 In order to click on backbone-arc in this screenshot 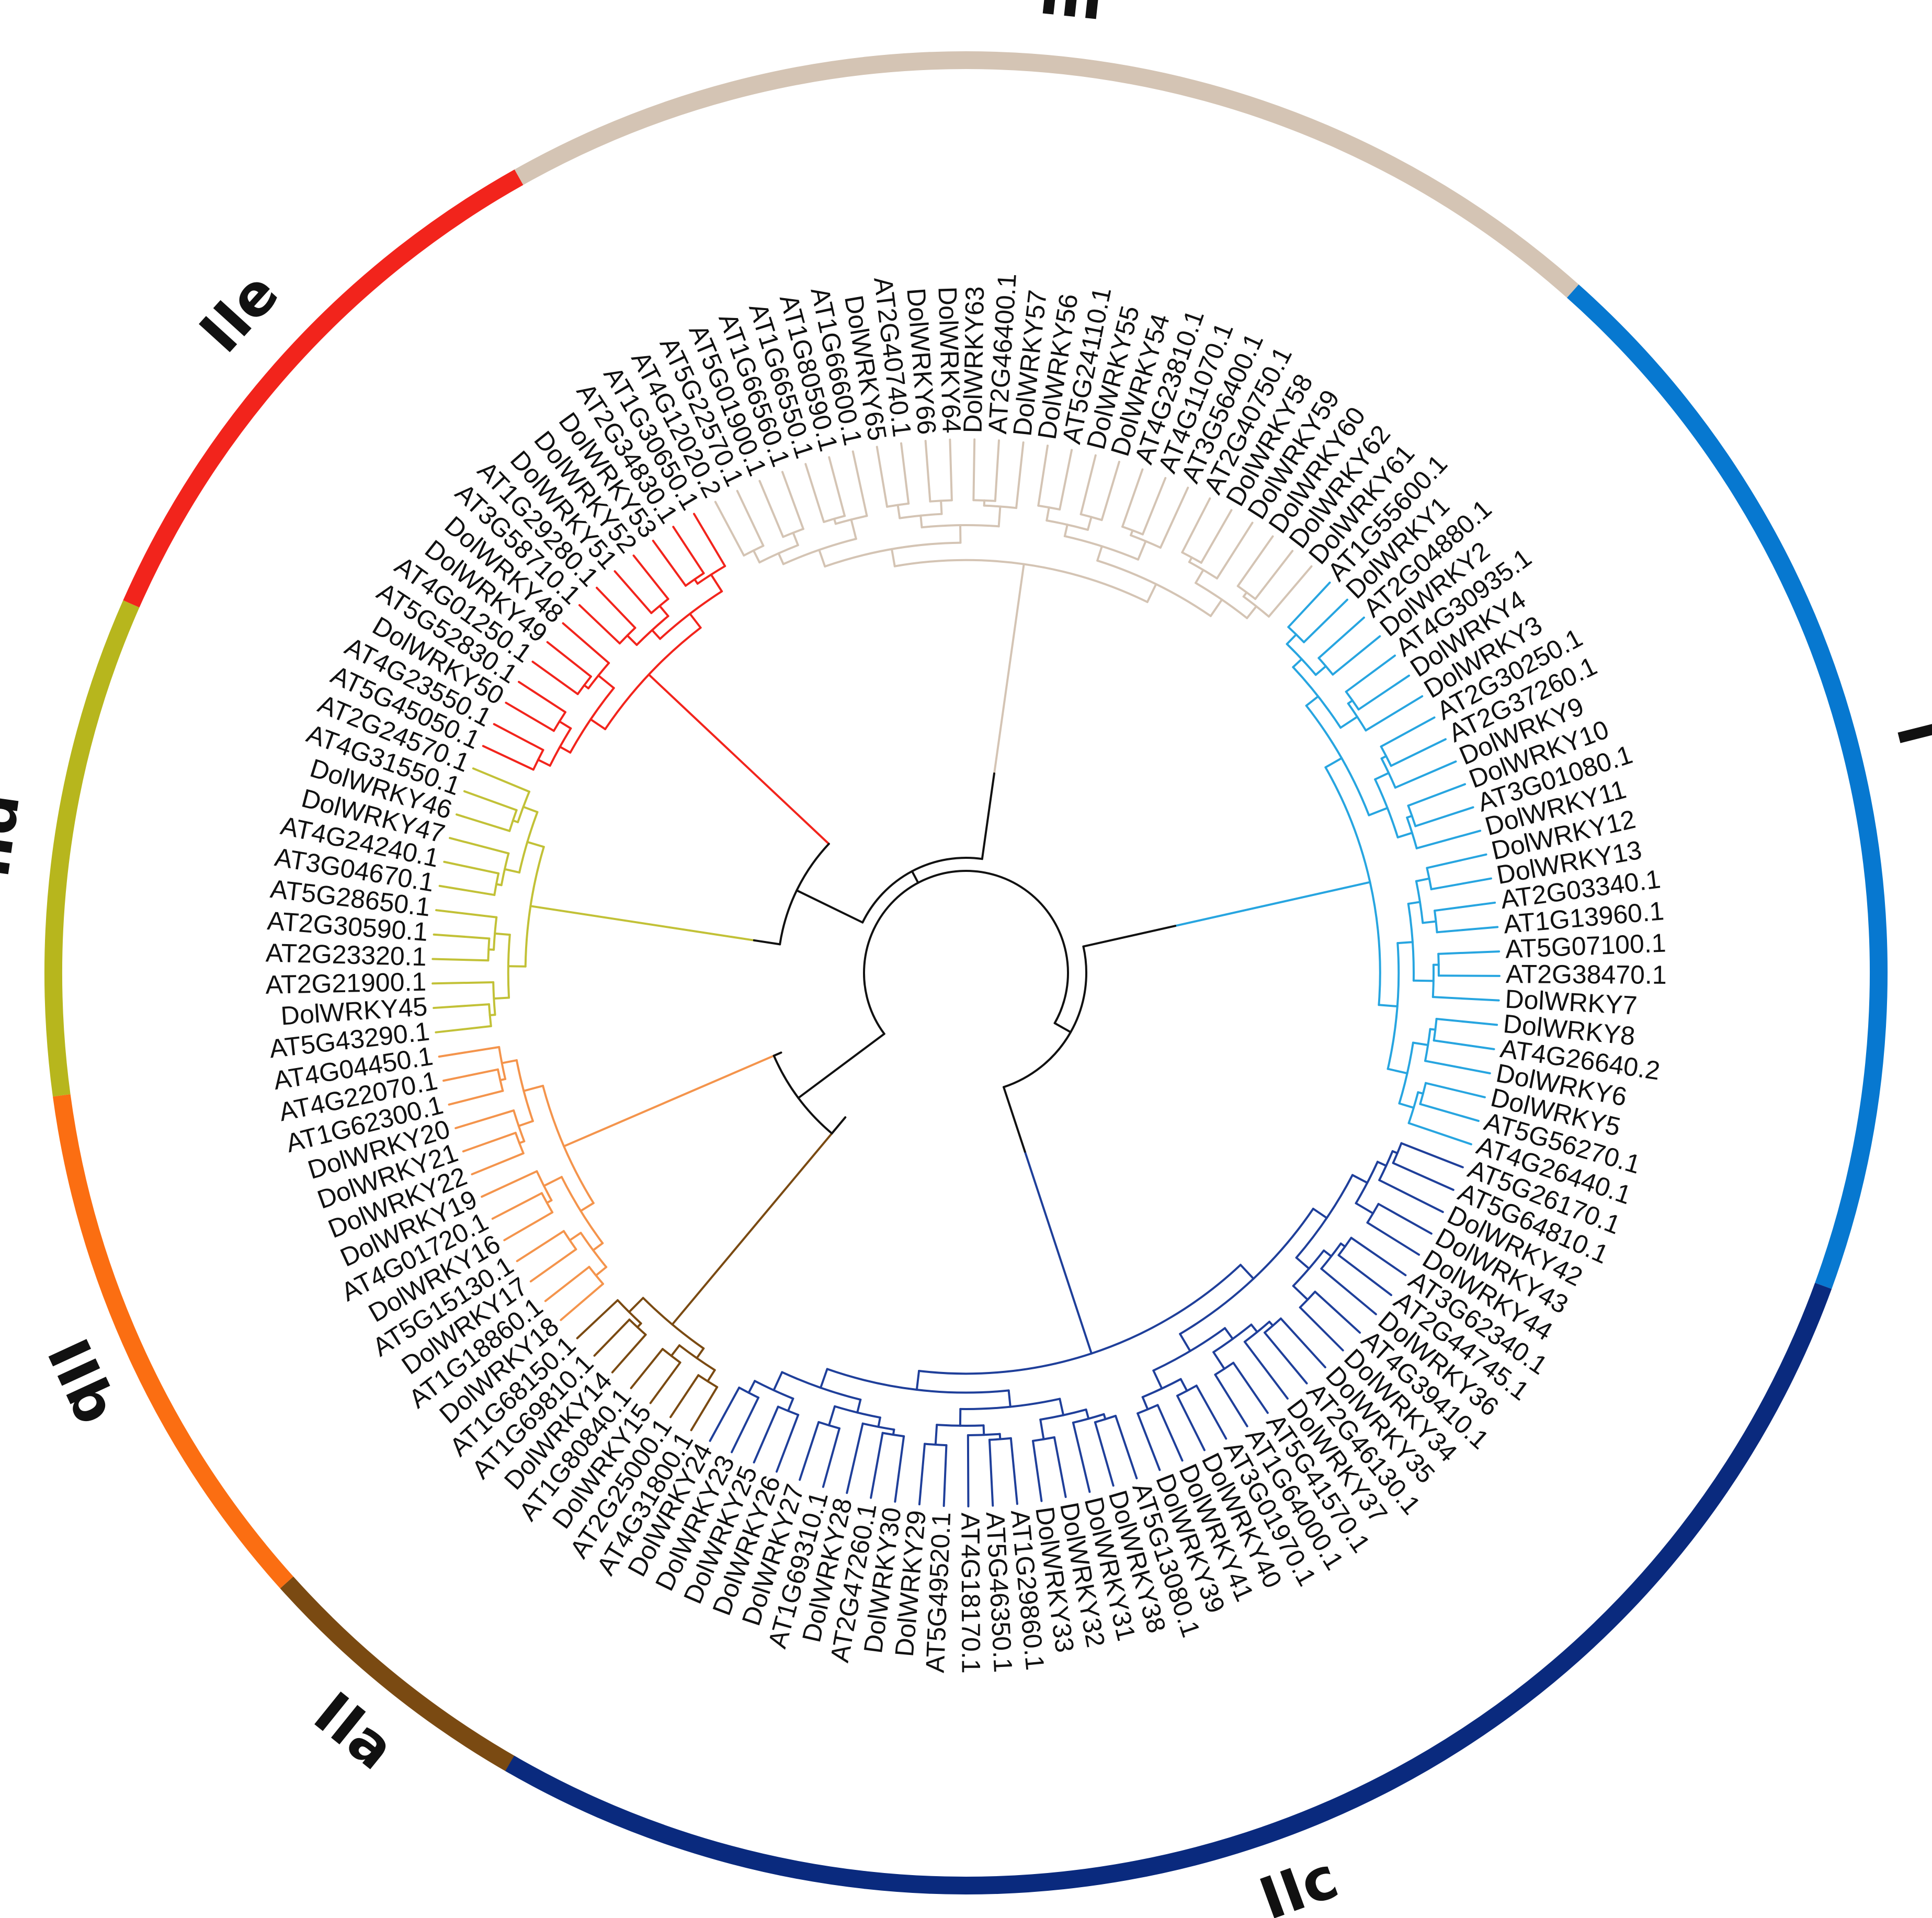, I will do `click(1045, 1017)`.